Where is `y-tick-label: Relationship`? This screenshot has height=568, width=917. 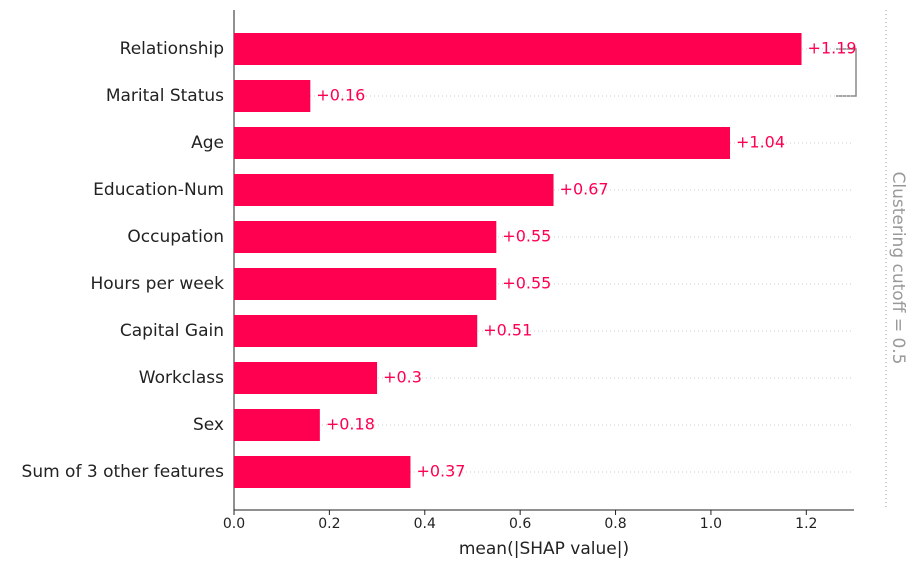
y-tick-label: Relationship is located at coordinates (172, 49).